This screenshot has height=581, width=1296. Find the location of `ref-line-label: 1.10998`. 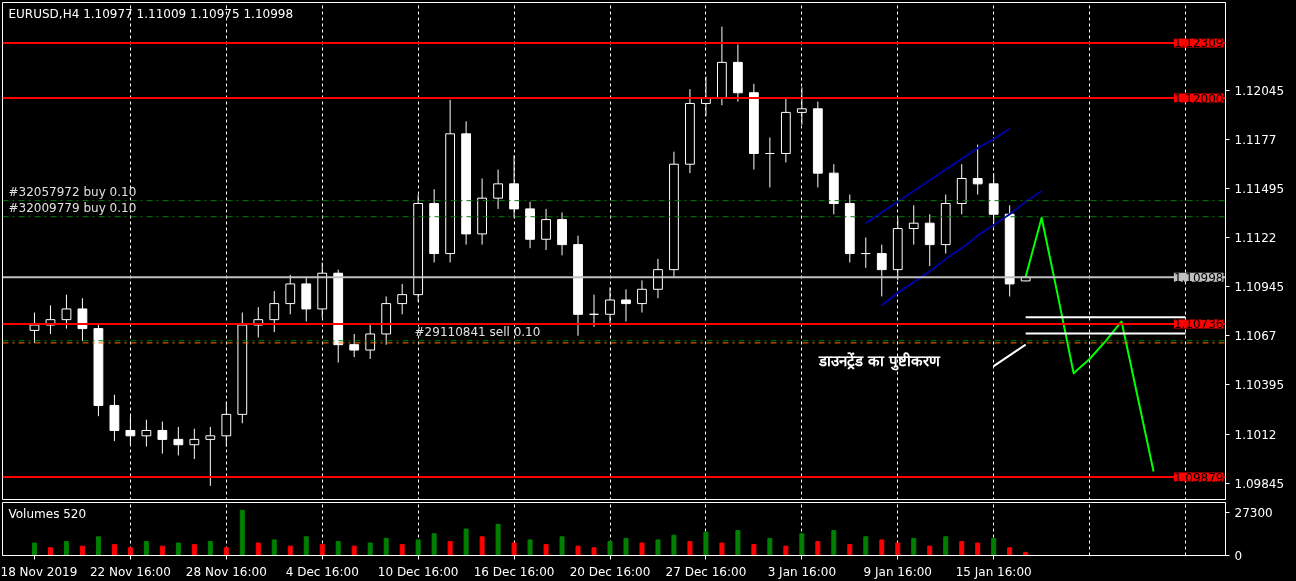

ref-line-label: 1.10998 is located at coordinates (1198, 277).